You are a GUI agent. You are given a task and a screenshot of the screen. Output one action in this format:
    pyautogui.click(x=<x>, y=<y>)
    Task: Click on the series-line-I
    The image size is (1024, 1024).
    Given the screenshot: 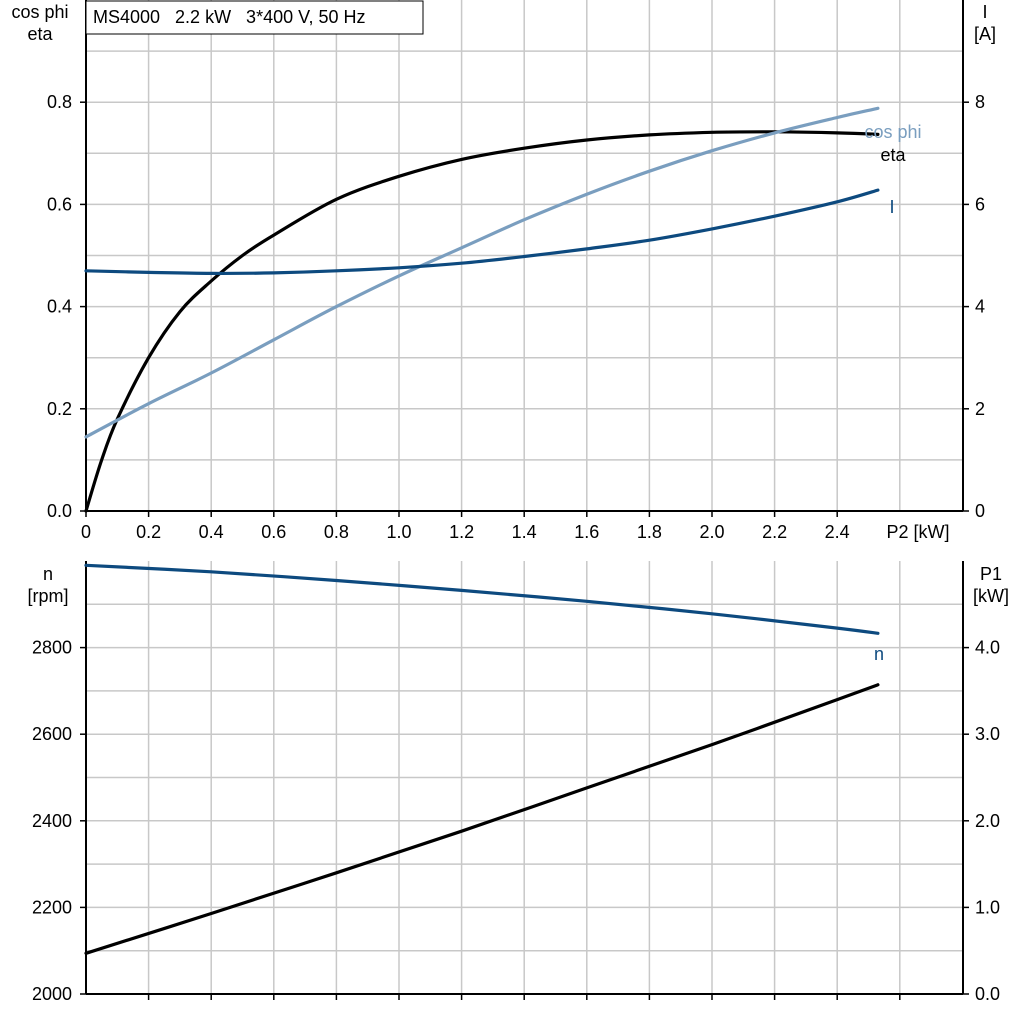 What is the action you would take?
    pyautogui.click(x=482, y=232)
    